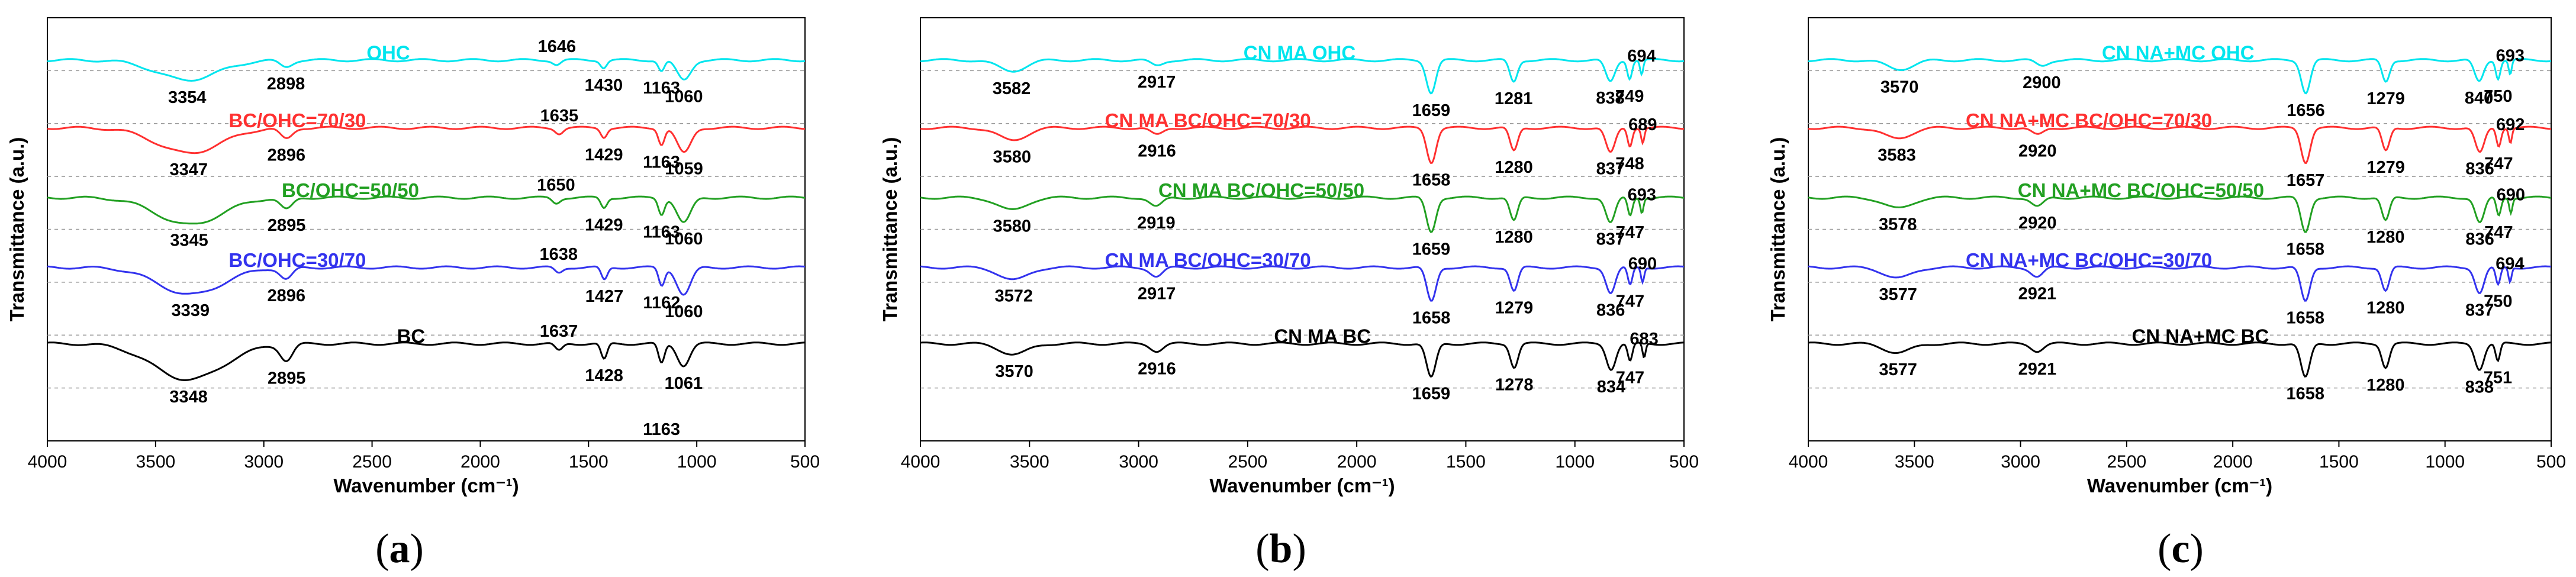  What do you see at coordinates (2042, 82) in the screenshot?
I see `peak-label: 2900` at bounding box center [2042, 82].